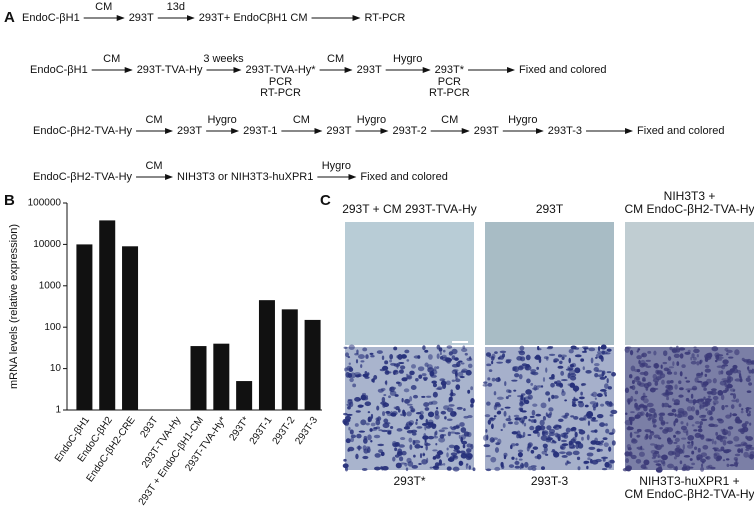  What do you see at coordinates (281, 70) in the screenshot?
I see `flow-node: 293T-TVA-Hy*` at bounding box center [281, 70].